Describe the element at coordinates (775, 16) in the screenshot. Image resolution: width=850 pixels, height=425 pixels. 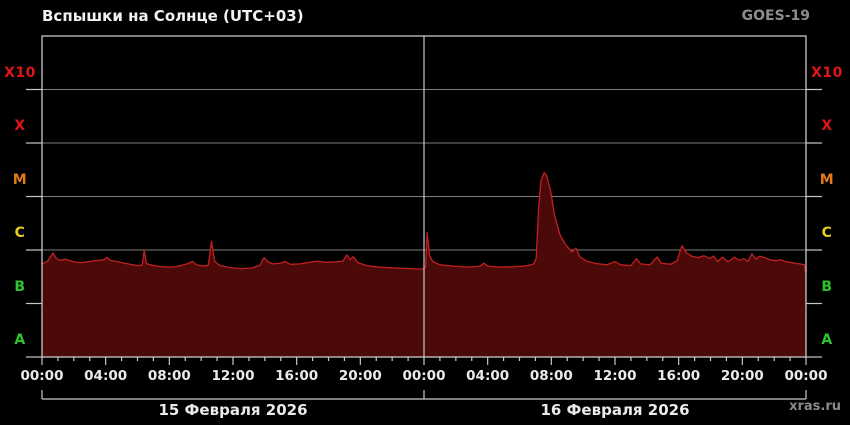
I see `satellite-name: GOES-19` at that location.